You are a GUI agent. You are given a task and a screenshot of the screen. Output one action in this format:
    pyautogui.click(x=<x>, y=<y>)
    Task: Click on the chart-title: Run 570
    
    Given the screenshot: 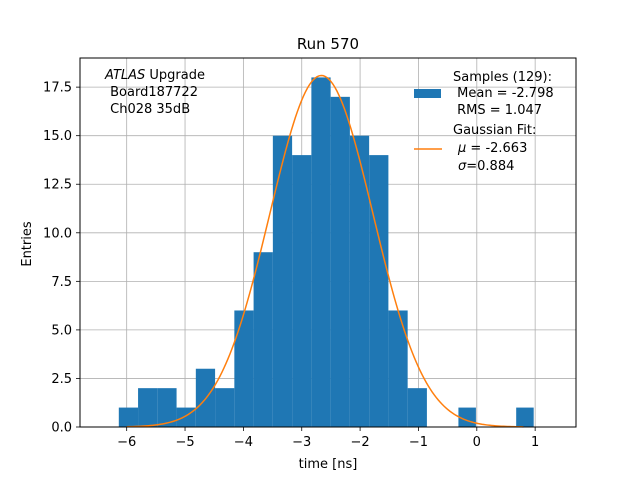 What is the action you would take?
    pyautogui.click(x=328, y=44)
    